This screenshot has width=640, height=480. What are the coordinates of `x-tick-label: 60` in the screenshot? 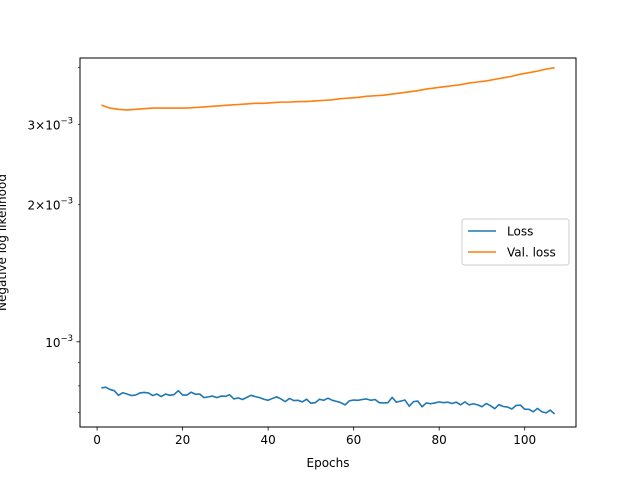 It's located at (353, 440).